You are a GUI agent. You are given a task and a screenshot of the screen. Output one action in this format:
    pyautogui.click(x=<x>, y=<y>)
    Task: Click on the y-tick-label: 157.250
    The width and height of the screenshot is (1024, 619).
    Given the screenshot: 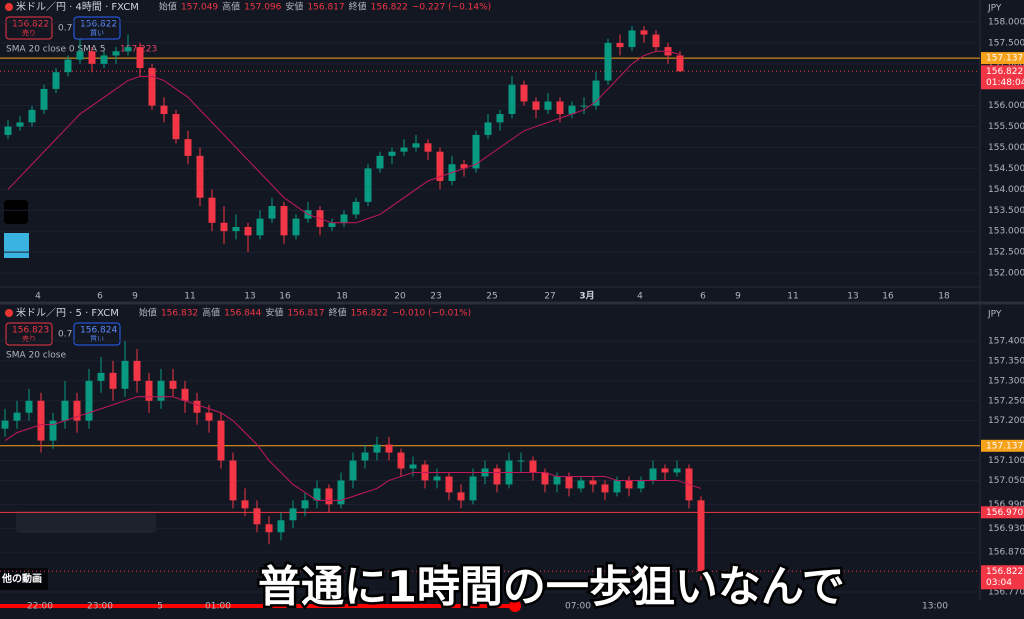 What is the action you would take?
    pyautogui.click(x=1006, y=401)
    